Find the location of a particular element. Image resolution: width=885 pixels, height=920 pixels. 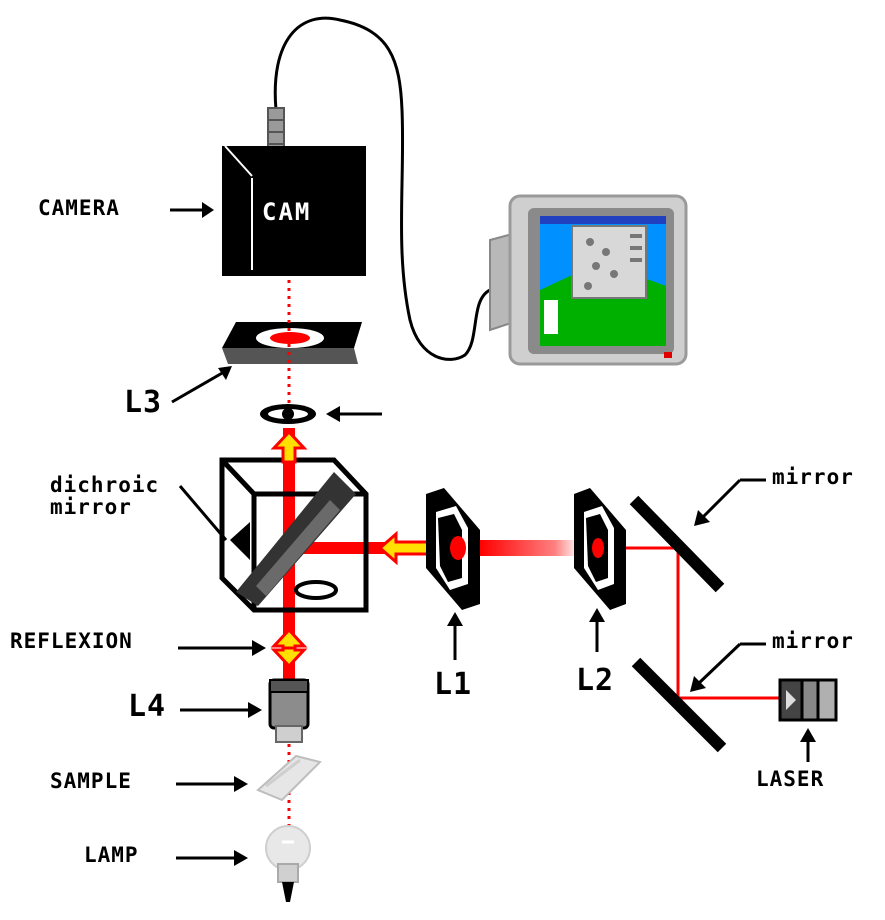

l2-arrowhead is located at coordinates (597, 615).